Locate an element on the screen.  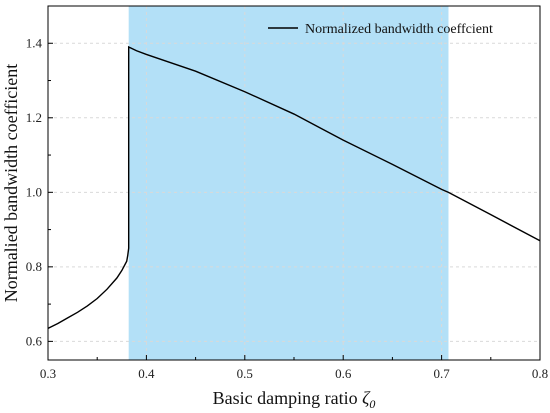
x-tick-label: 0.8 is located at coordinates (540, 373).